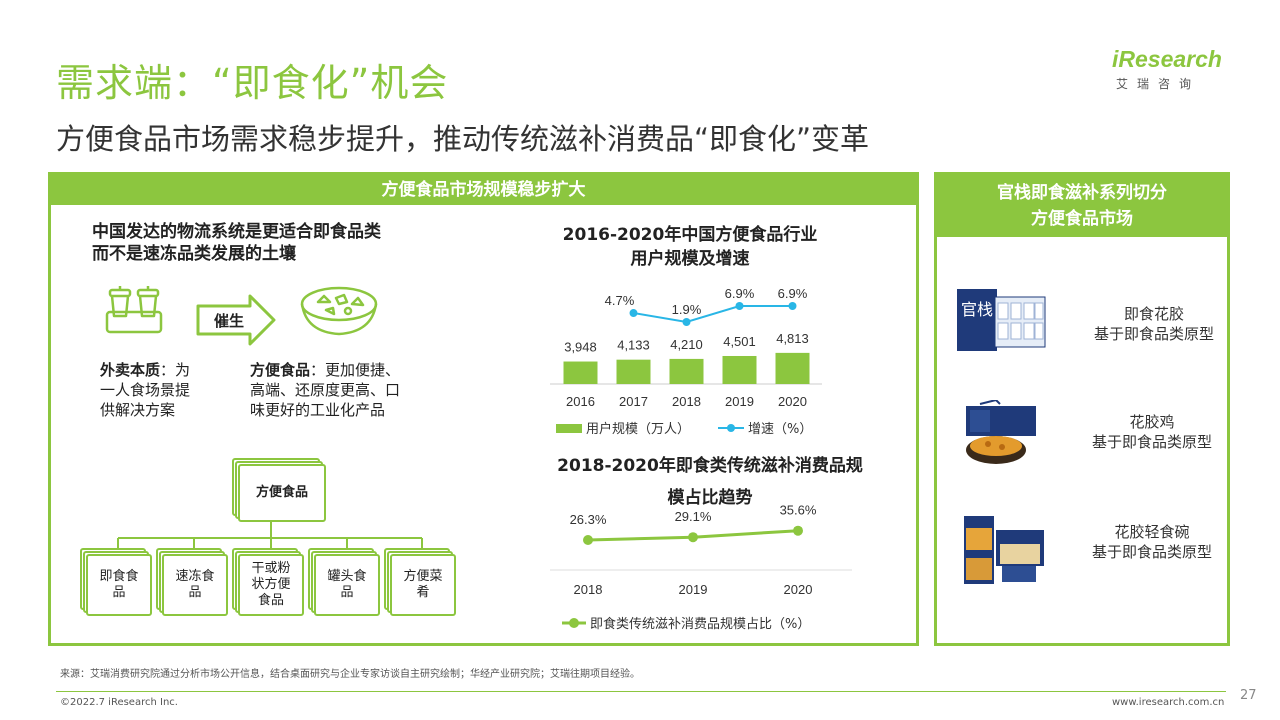  I want to click on instant-fish-maw-product-image: 官栈, so click(1001, 320).